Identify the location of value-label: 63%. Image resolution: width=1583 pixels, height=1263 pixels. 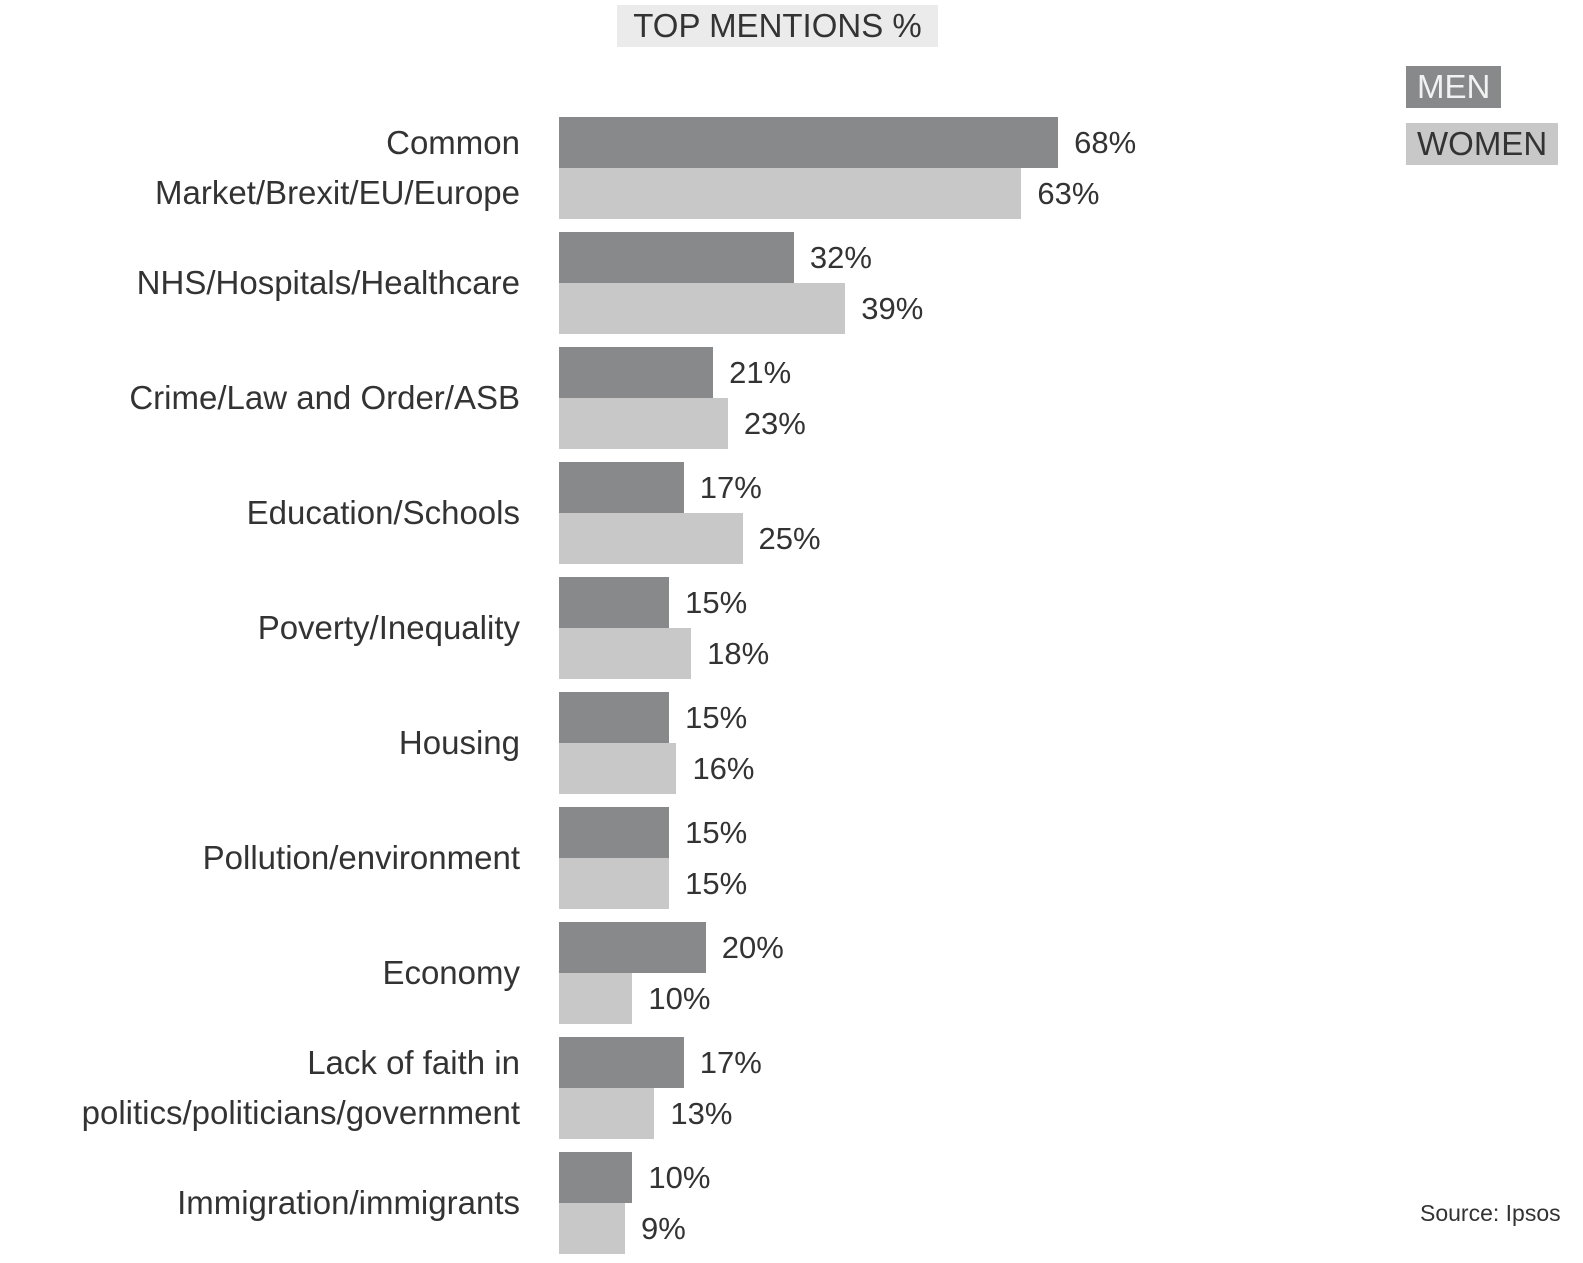
(1068, 193).